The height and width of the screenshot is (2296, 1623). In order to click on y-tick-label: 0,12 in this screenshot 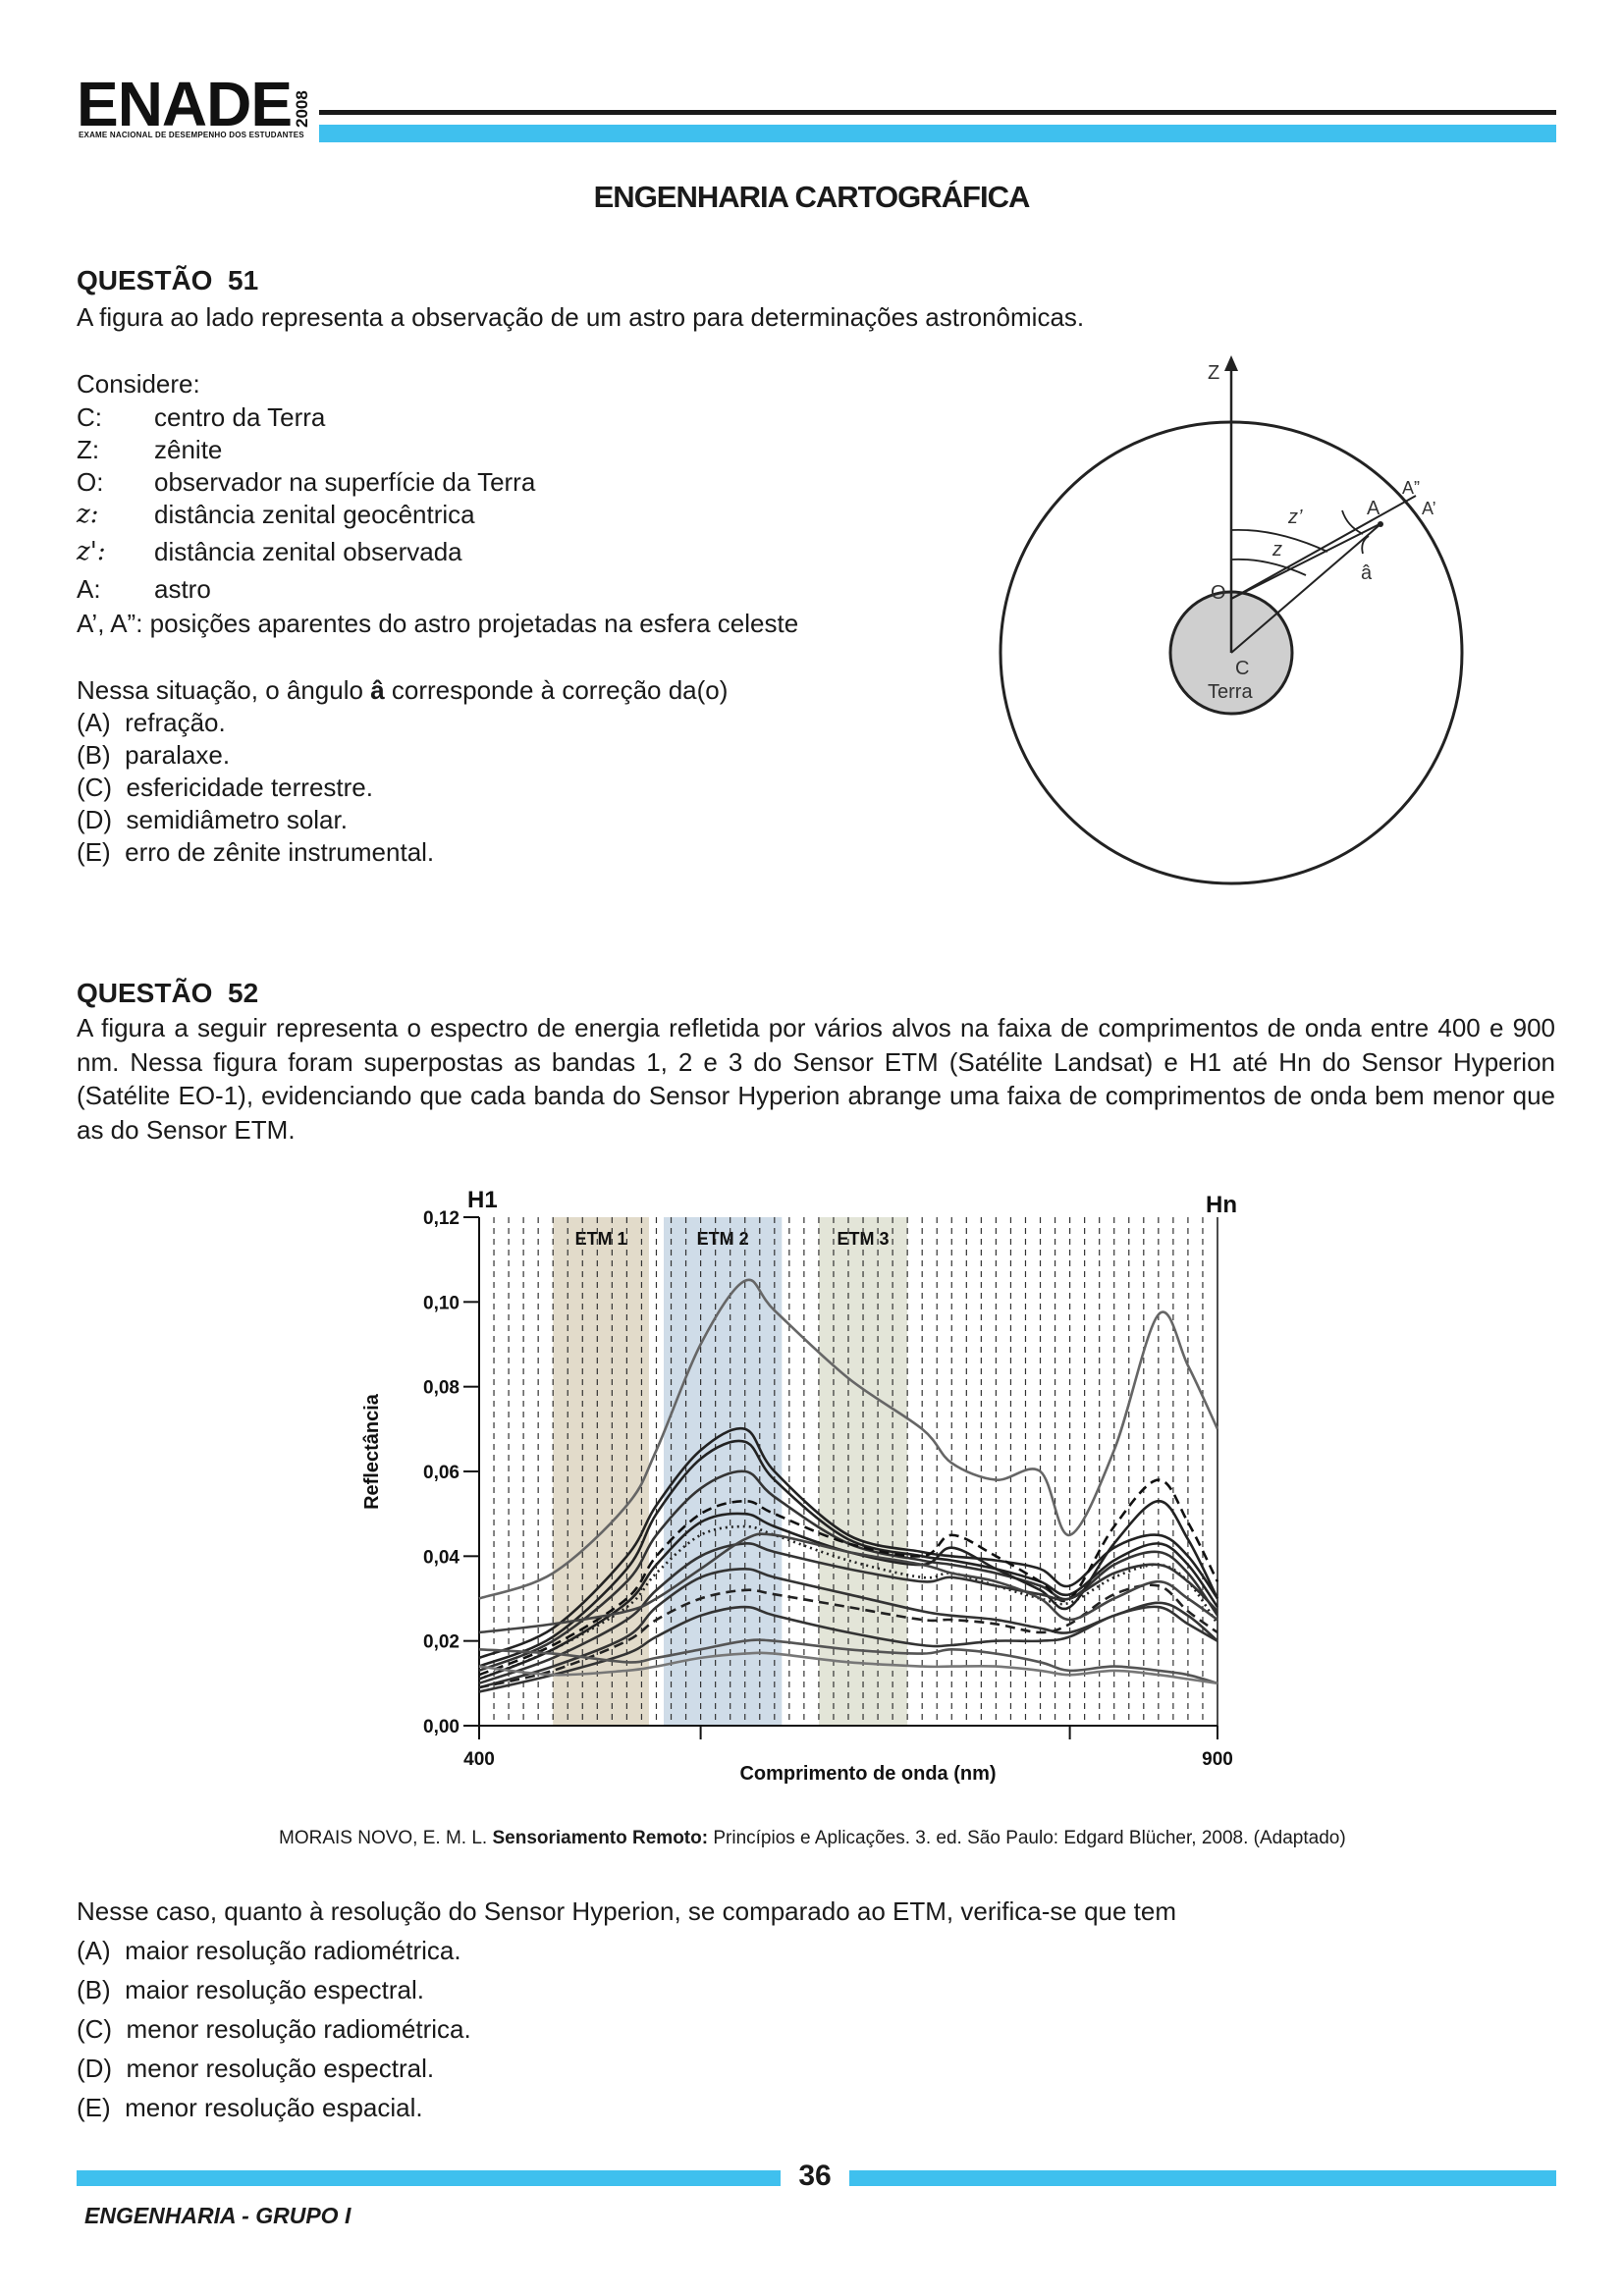, I will do `click(441, 1218)`.